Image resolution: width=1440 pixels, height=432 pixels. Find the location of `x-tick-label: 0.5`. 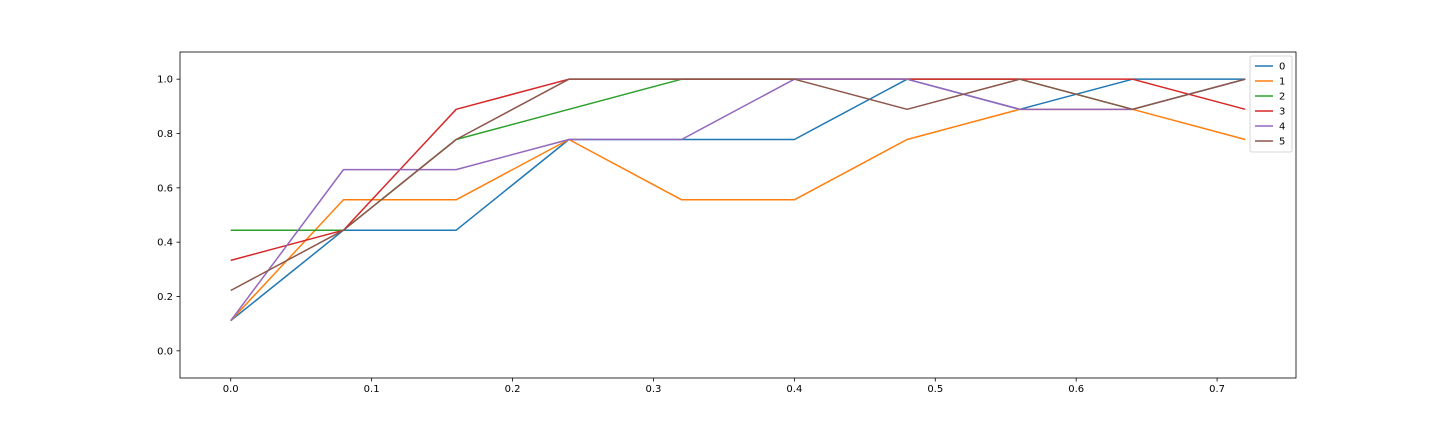

x-tick-label: 0.5 is located at coordinates (935, 389).